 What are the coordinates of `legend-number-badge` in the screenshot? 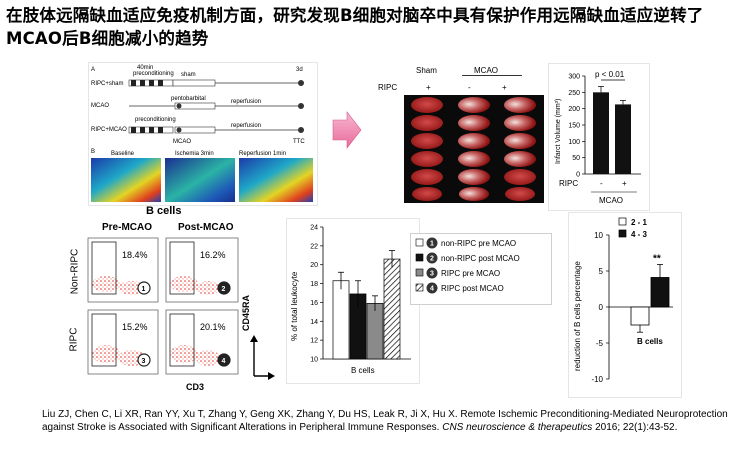 It's located at (432, 288).